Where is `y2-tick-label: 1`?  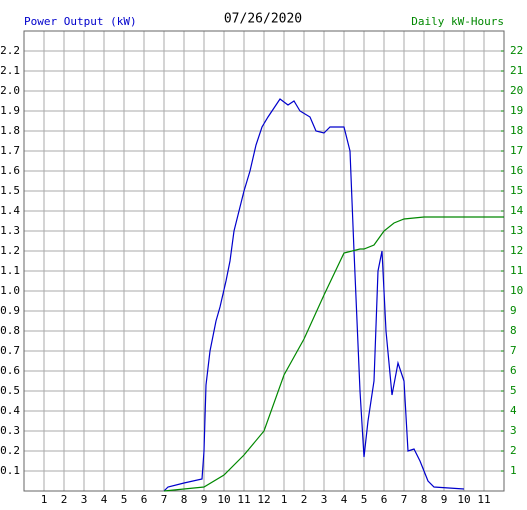 y2-tick-label: 1 is located at coordinates (513, 470).